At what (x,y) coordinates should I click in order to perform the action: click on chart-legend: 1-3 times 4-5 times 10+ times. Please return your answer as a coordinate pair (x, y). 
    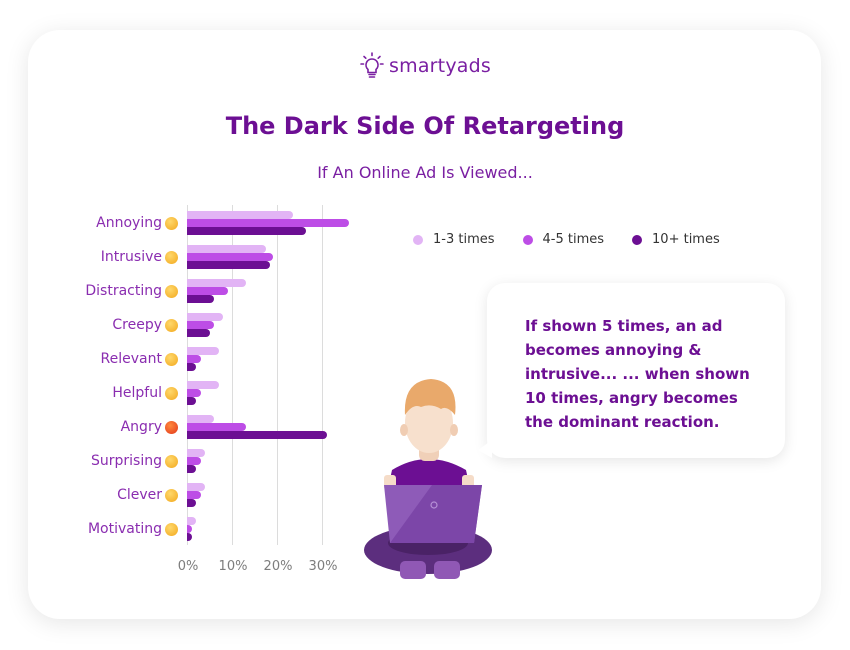
    Looking at the image, I should click on (566, 239).